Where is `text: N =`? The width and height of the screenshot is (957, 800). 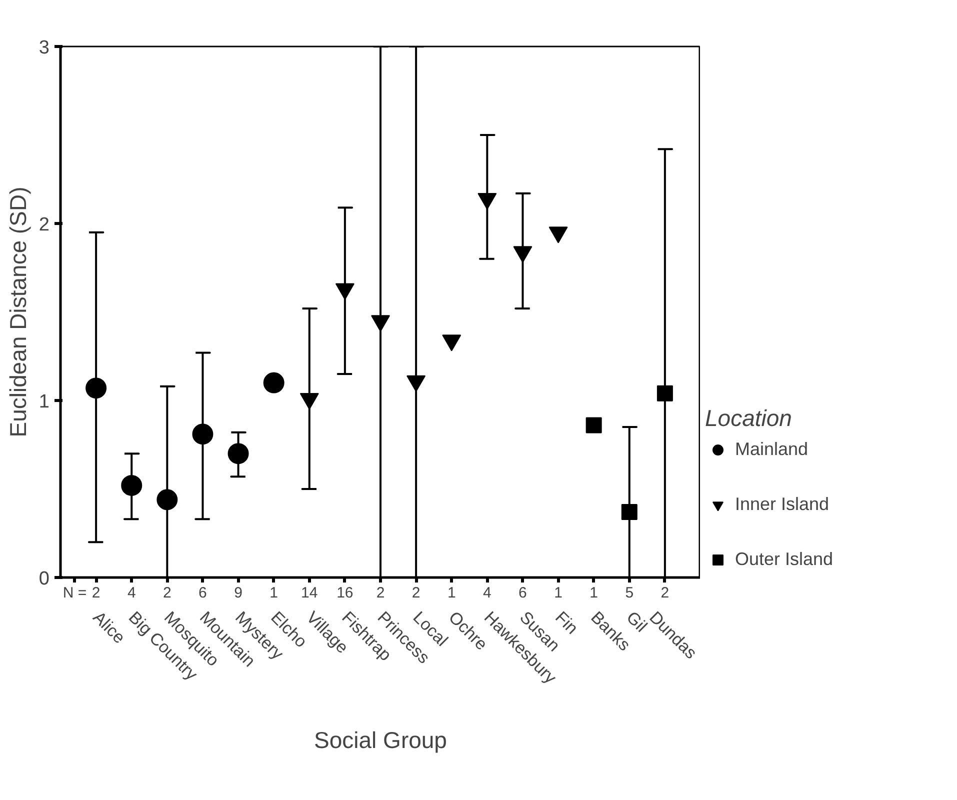 text: N = is located at coordinates (74, 593).